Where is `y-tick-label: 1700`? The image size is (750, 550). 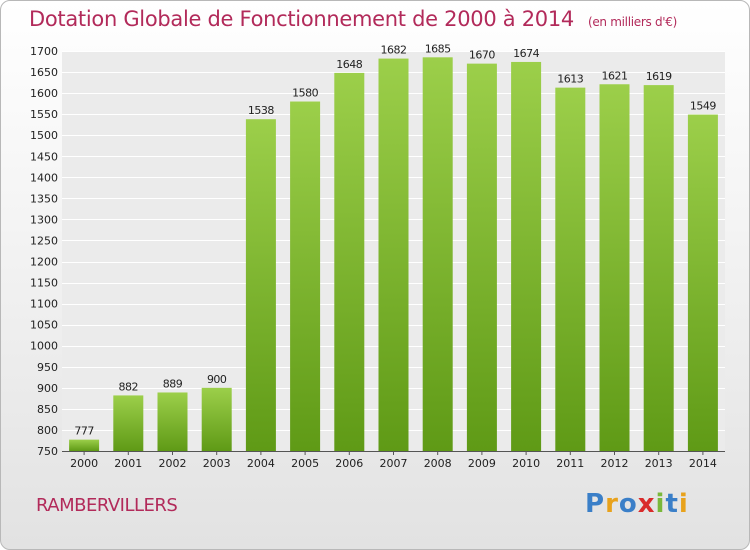 y-tick-label: 1700 is located at coordinates (44, 51).